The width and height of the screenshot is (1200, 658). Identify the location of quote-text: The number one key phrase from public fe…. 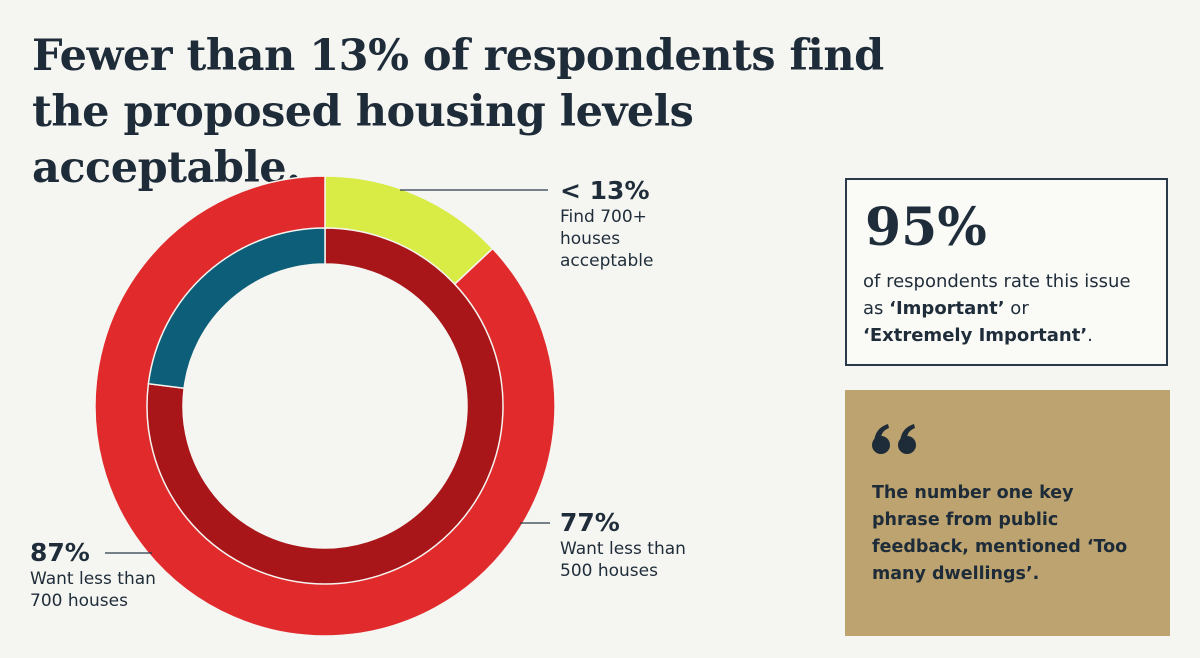
(1000, 533).